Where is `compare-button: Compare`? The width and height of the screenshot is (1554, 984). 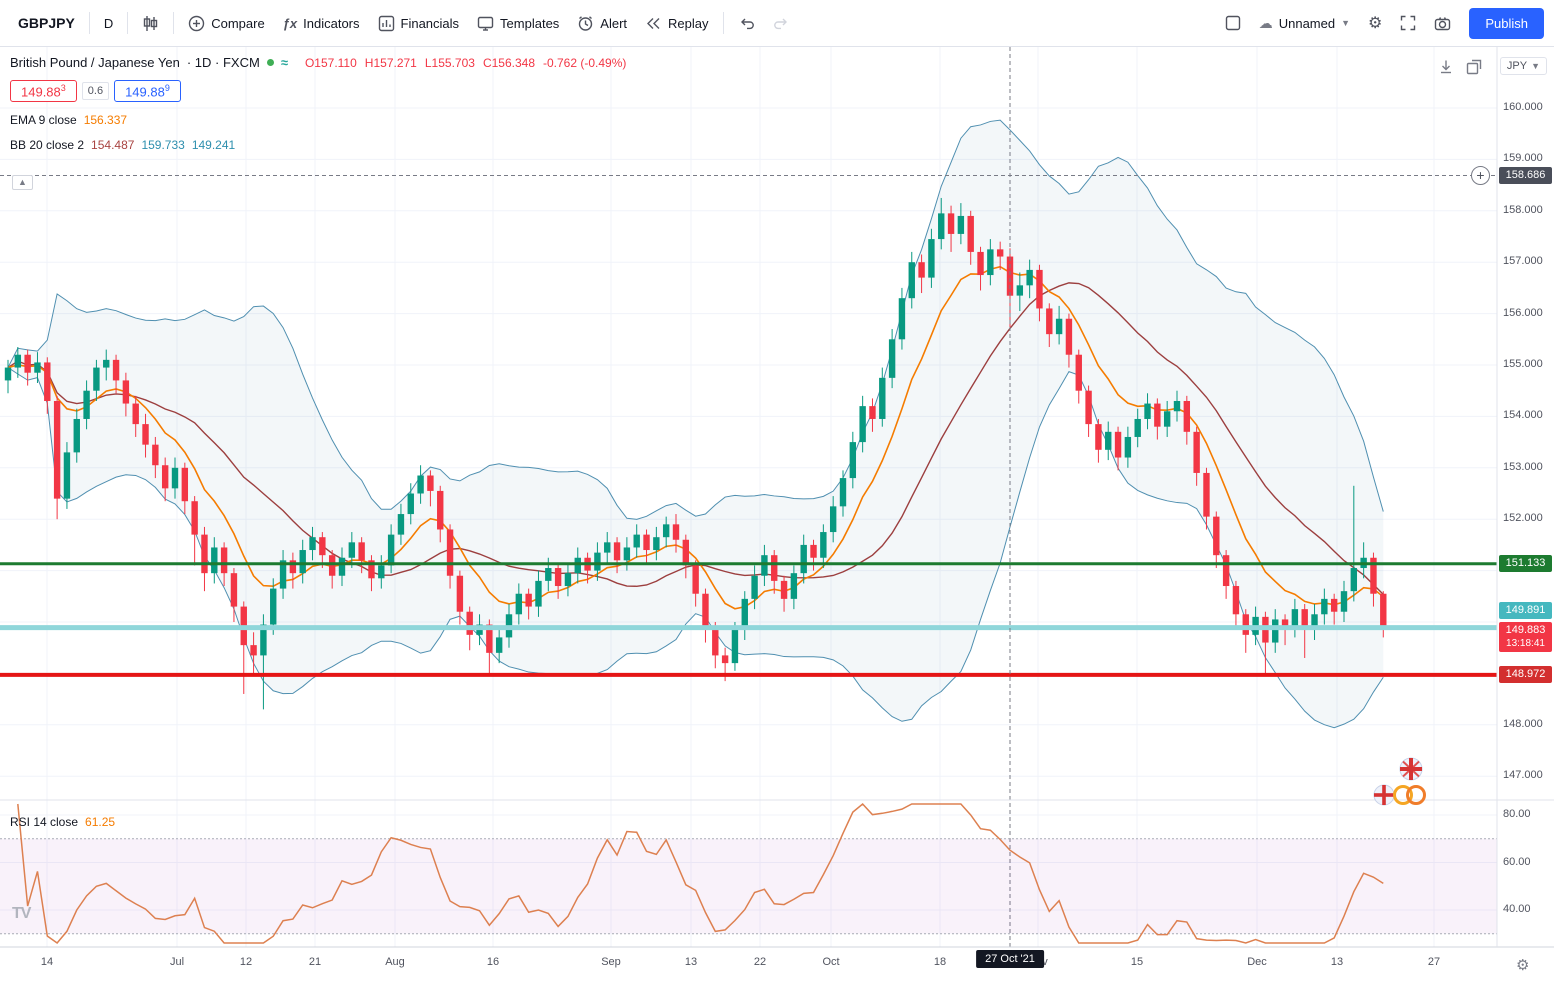 compare-button: Compare is located at coordinates (226, 23).